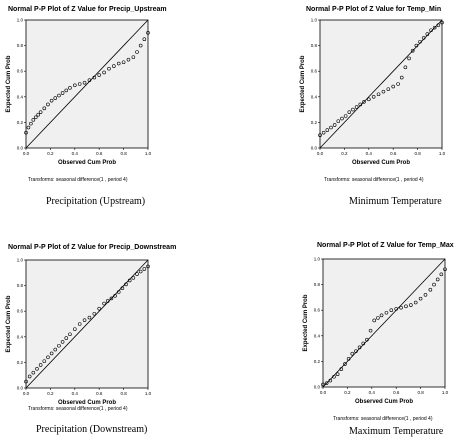  Describe the element at coordinates (396, 431) in the screenshot. I see `figure-caption: Maximum Temperature` at that location.